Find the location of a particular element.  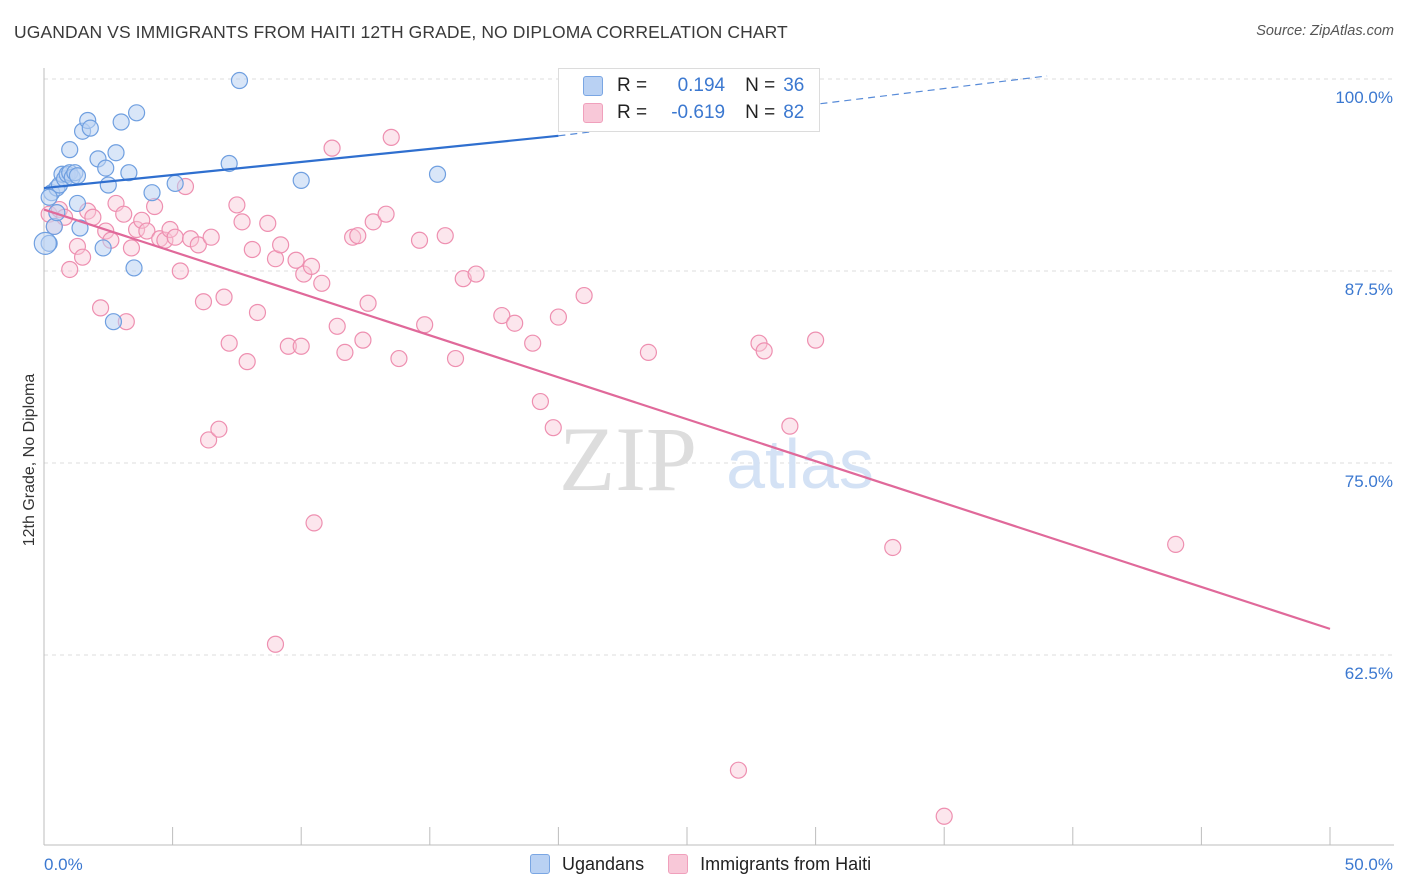

r-value: 0.194 is located at coordinates (701, 85).